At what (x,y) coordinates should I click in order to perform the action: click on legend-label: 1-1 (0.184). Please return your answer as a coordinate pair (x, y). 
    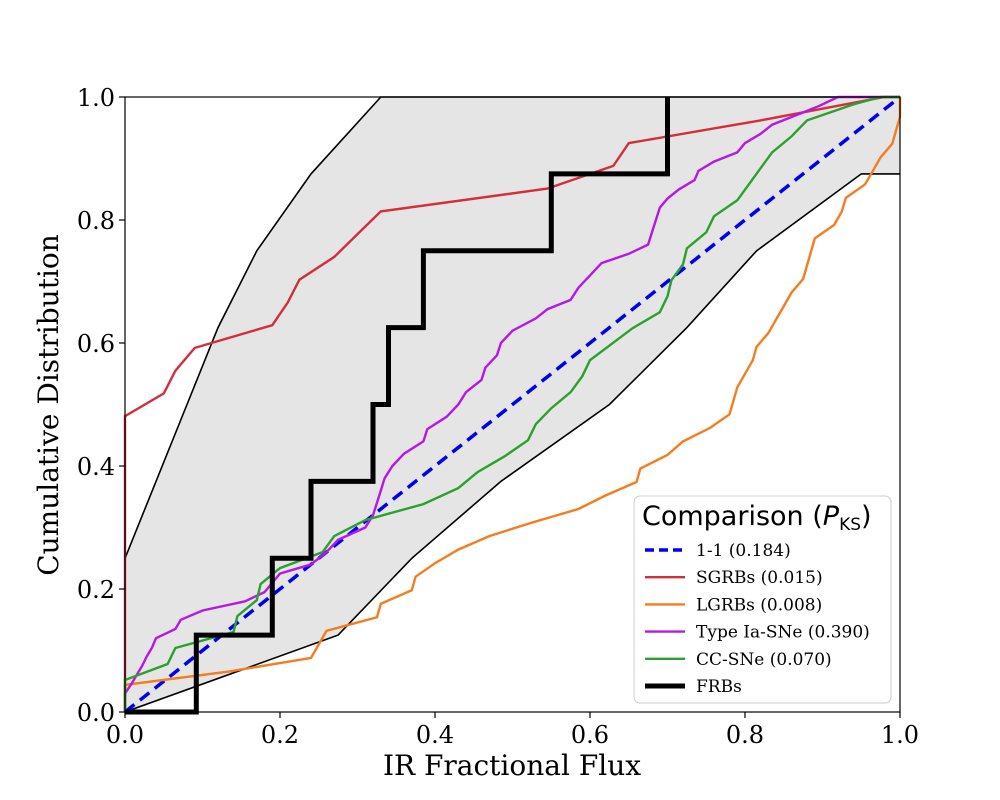
    Looking at the image, I should click on (743, 551).